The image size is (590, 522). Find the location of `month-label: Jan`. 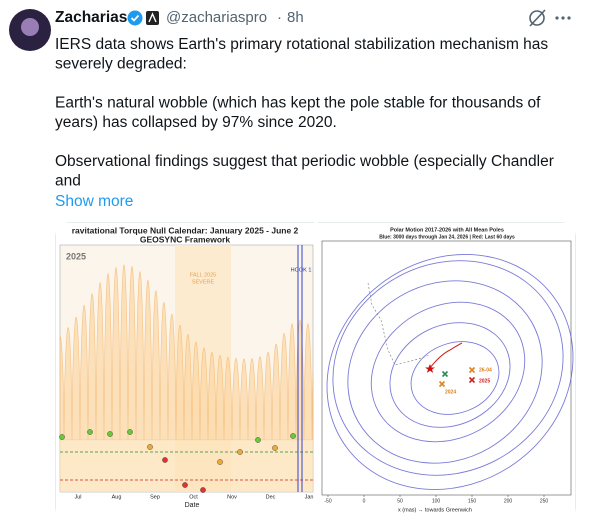

month-label: Jan is located at coordinates (309, 497).